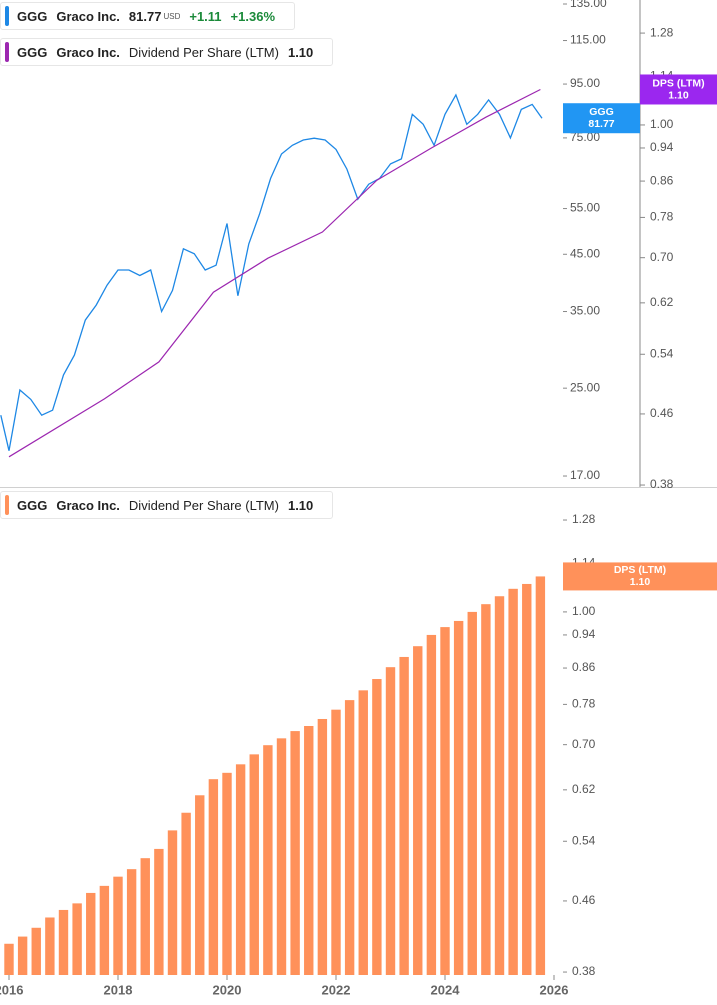 The image size is (717, 1005). Describe the element at coordinates (662, 353) in the screenshot. I see `y2-tick-label: 0.54` at that location.